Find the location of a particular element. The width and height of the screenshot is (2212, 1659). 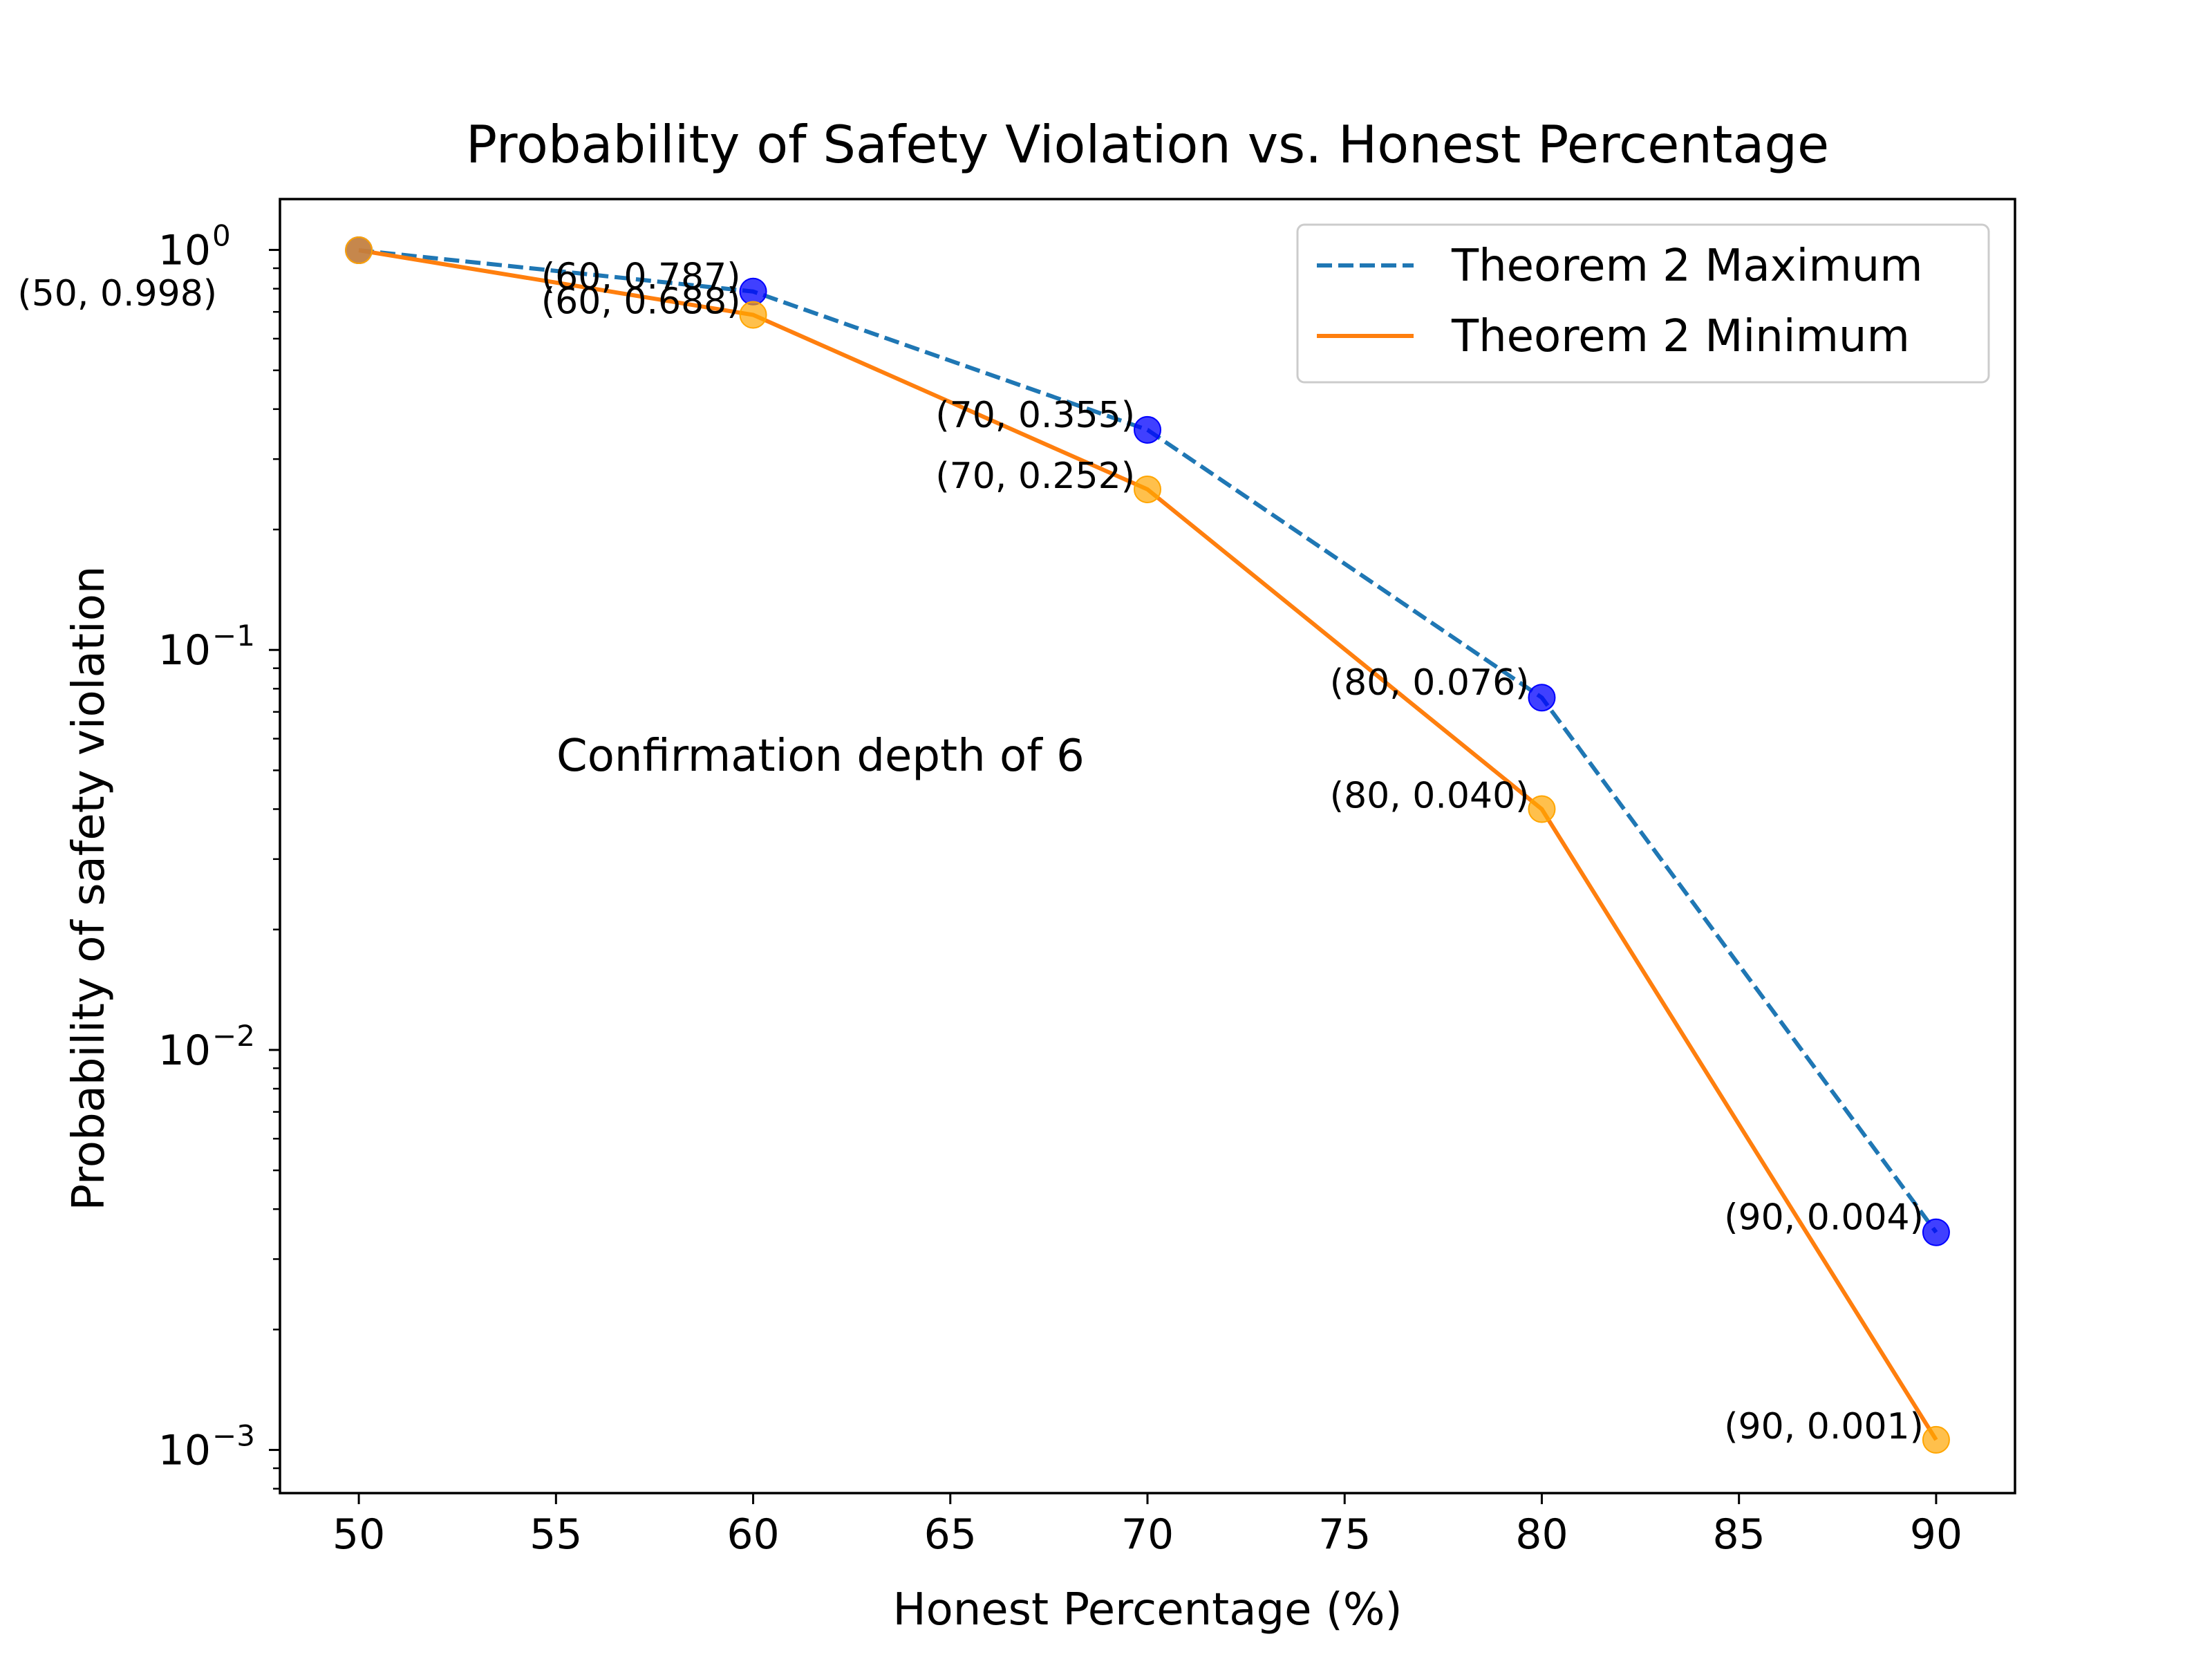

x-tick-label: 60 is located at coordinates (753, 1535).